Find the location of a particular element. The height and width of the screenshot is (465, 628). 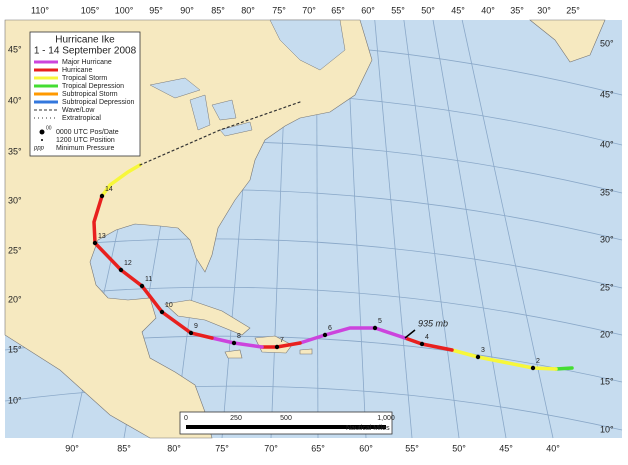

pressure-arrow is located at coordinates (410, 334).